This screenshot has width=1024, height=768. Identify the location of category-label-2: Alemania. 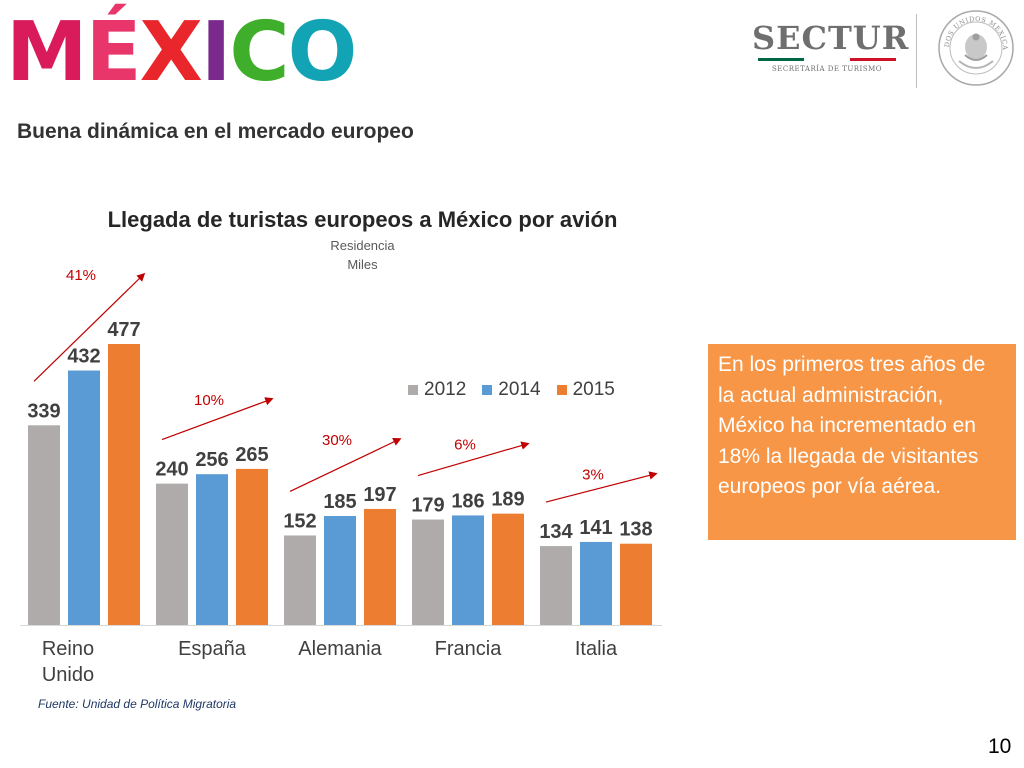
(340, 649).